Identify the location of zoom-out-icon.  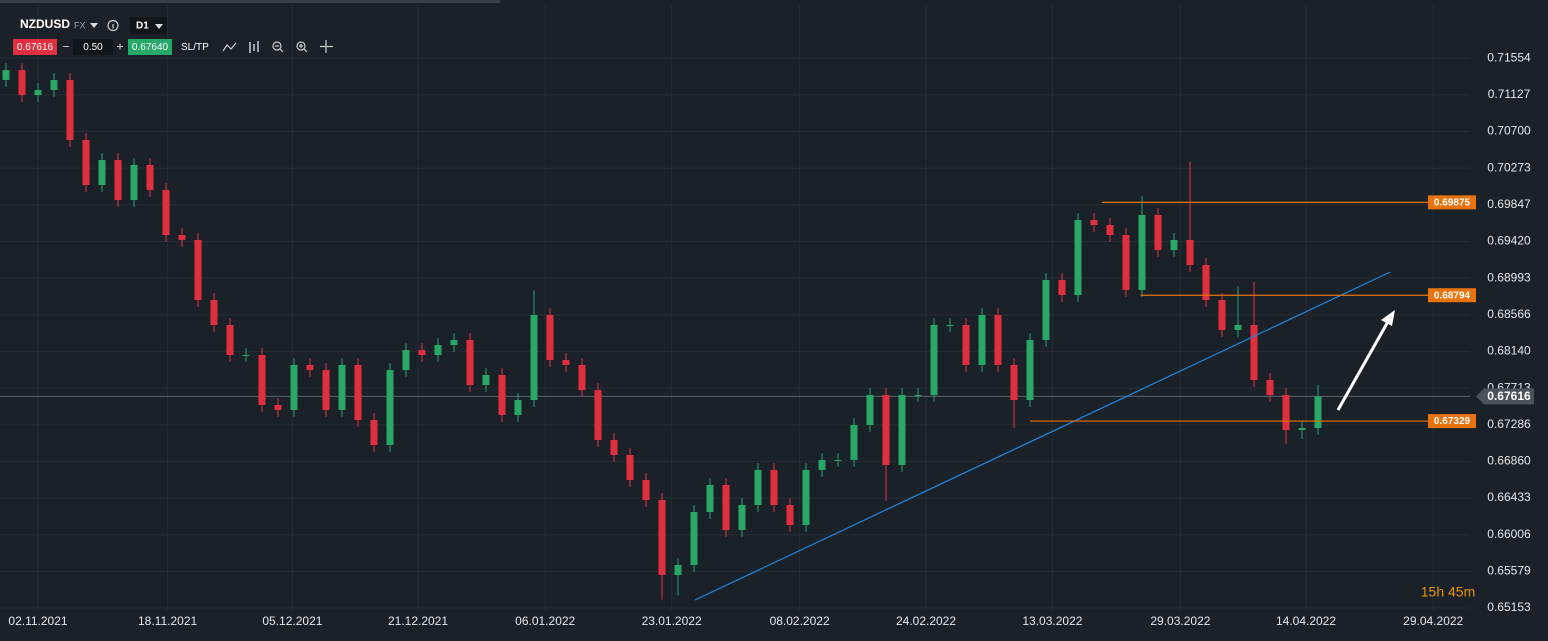
(277, 46).